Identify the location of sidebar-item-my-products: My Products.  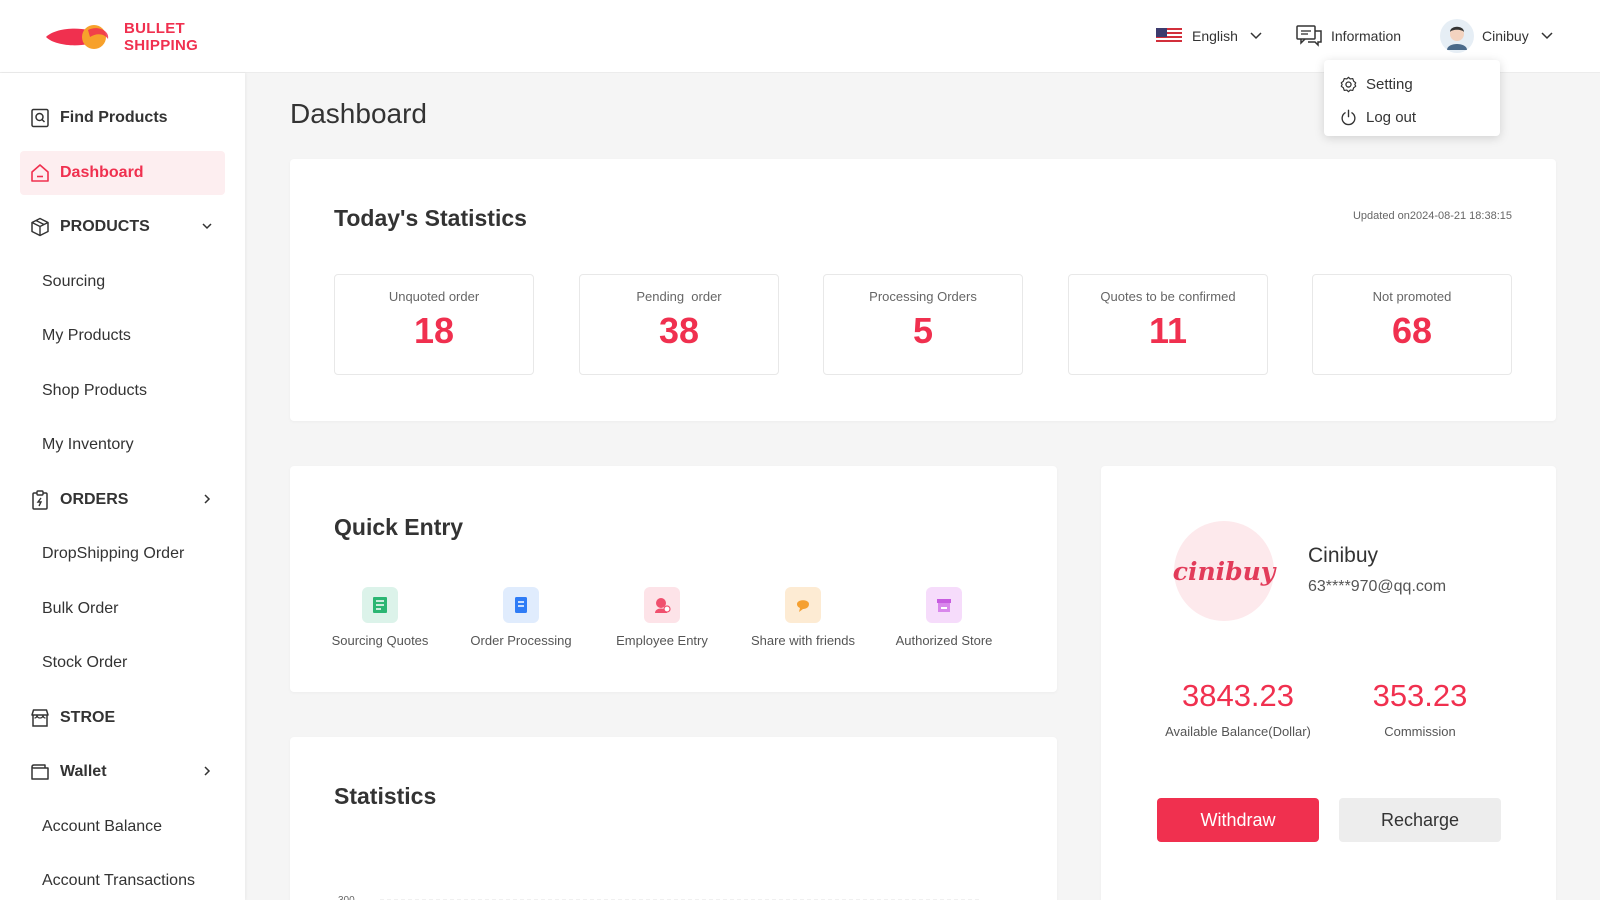
(122, 336).